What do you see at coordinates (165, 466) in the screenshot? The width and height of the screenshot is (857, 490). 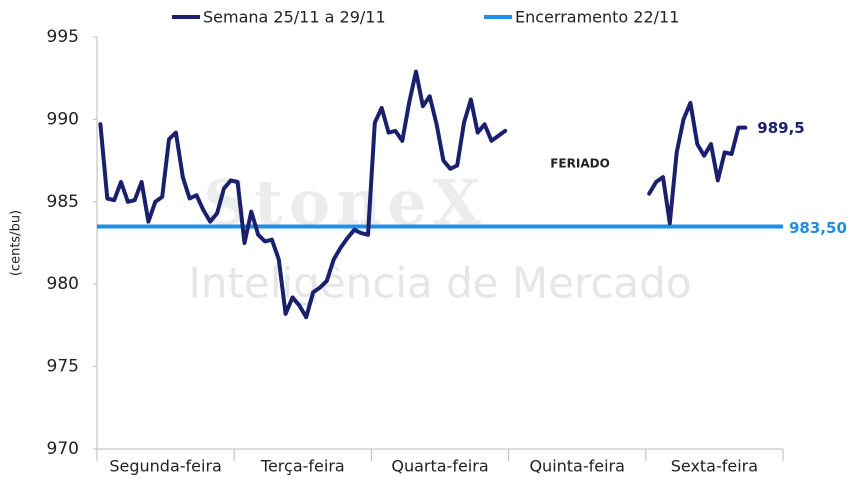 I see `x-tick-label: Segunda-feira` at bounding box center [165, 466].